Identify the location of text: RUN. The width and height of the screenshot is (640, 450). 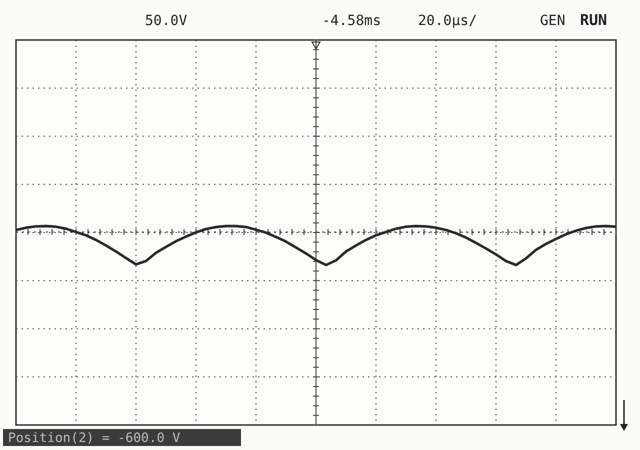
(594, 20).